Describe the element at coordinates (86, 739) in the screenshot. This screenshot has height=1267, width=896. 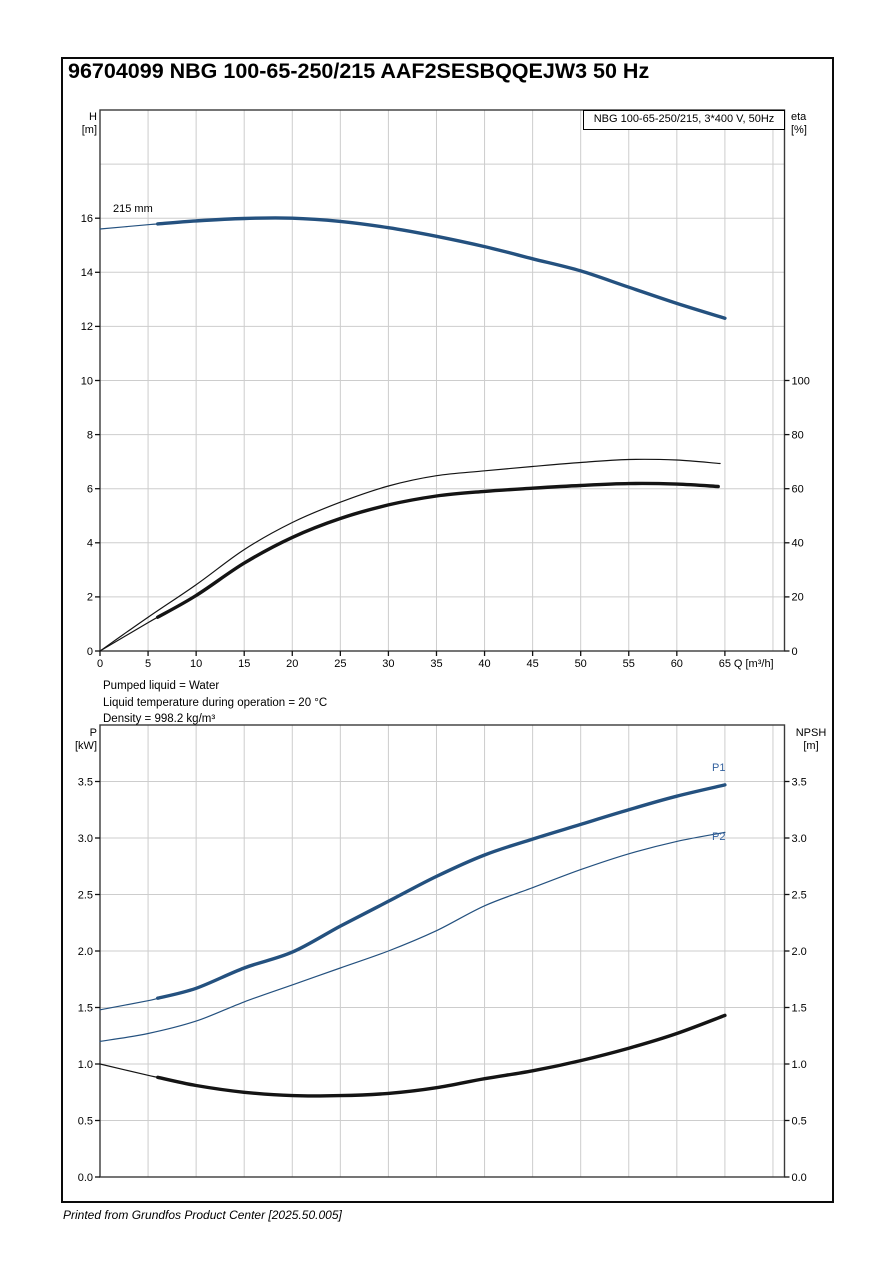
I see `p-axis-unit-label: P [kW]` at that location.